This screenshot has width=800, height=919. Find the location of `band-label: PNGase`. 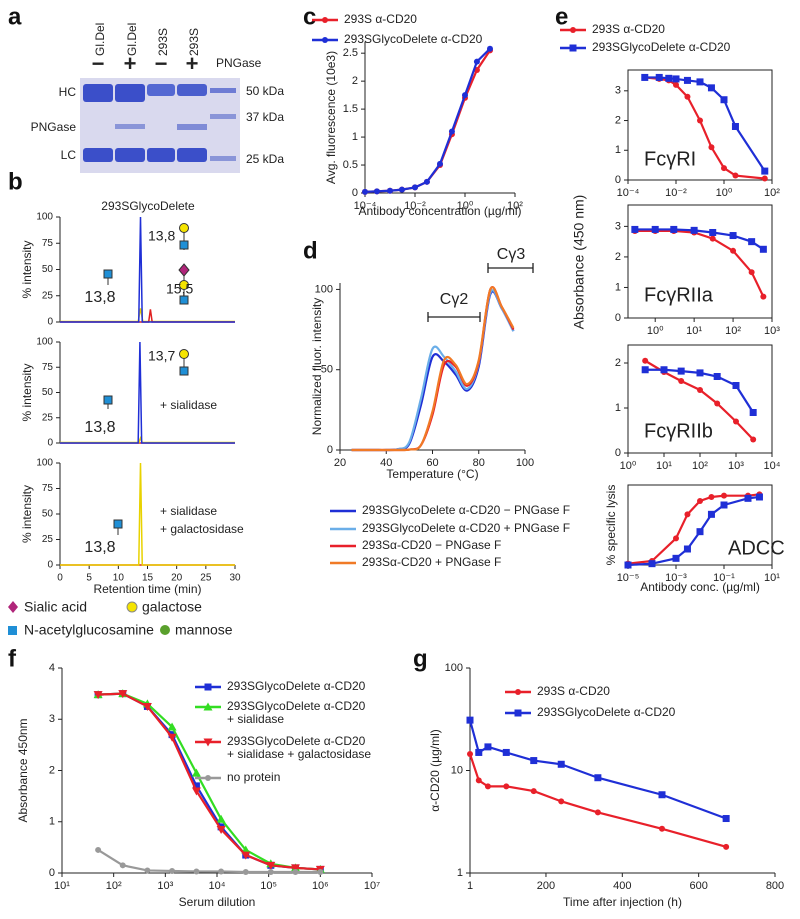

band-label: PNGase is located at coordinates (54, 127).